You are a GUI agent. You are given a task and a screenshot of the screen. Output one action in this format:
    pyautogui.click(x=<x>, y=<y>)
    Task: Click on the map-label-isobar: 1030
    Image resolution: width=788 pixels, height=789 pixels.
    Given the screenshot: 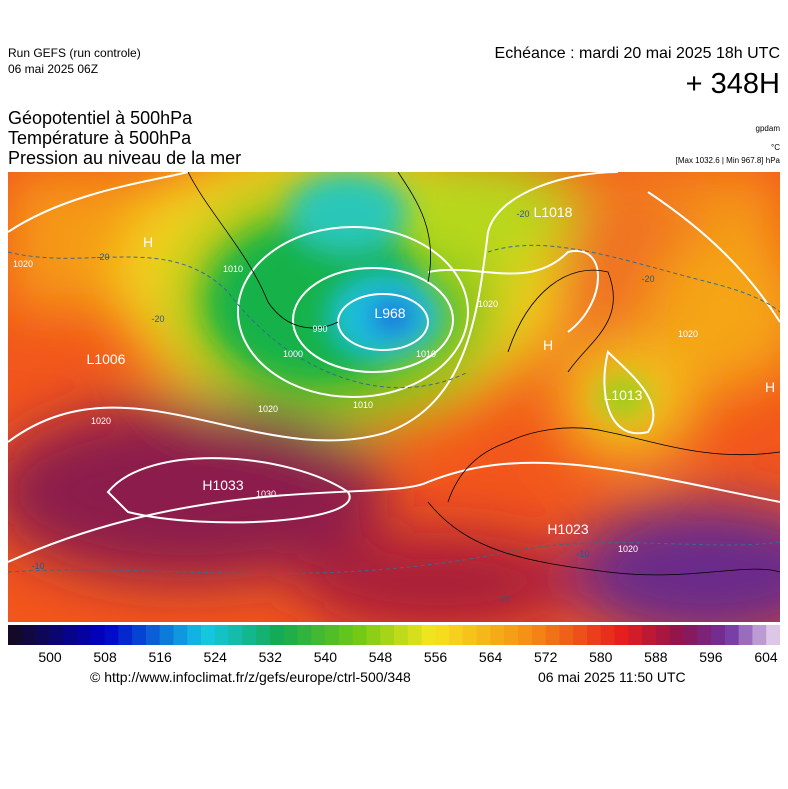 What is the action you would take?
    pyautogui.click(x=266, y=494)
    